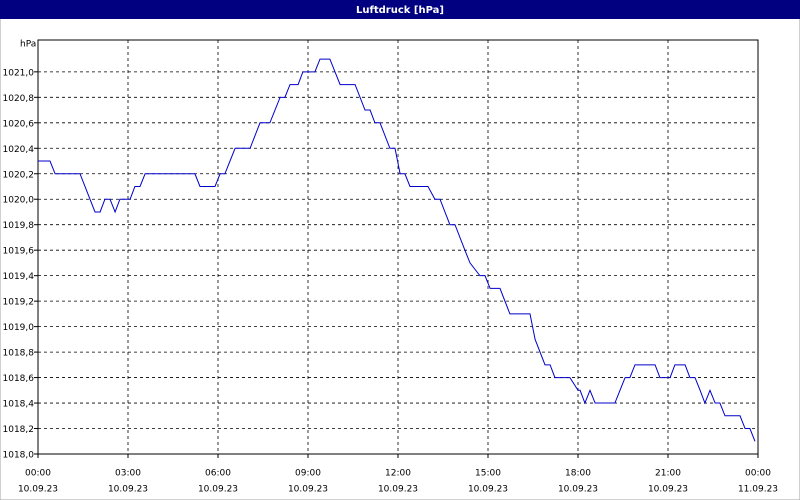 The width and height of the screenshot is (800, 500). I want to click on y-tick-label: 1019,0, so click(19, 328).